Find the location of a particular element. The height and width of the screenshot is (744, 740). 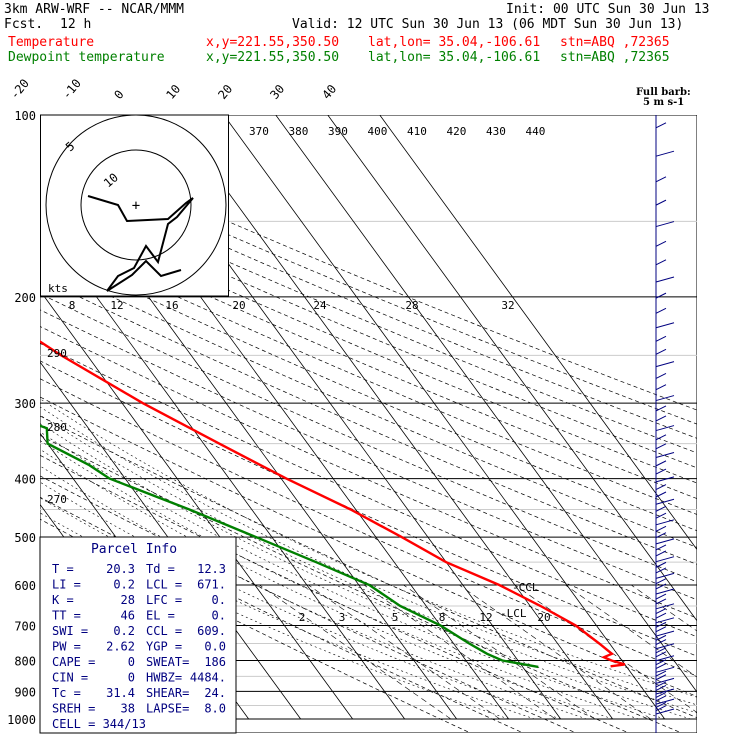

parcel-info-key: Td = is located at coordinates (160, 569).